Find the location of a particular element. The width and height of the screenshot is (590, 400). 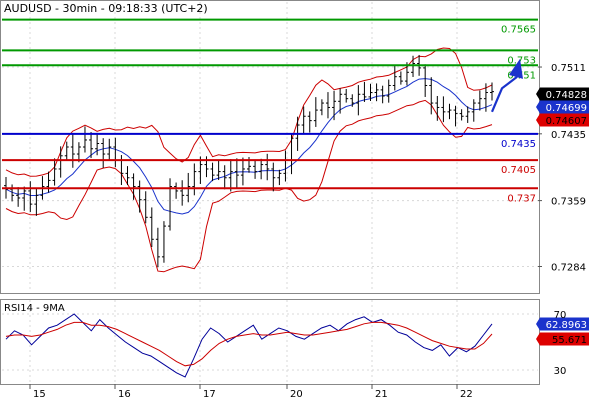

y-tick-label: 0.7511 is located at coordinates (568, 68).